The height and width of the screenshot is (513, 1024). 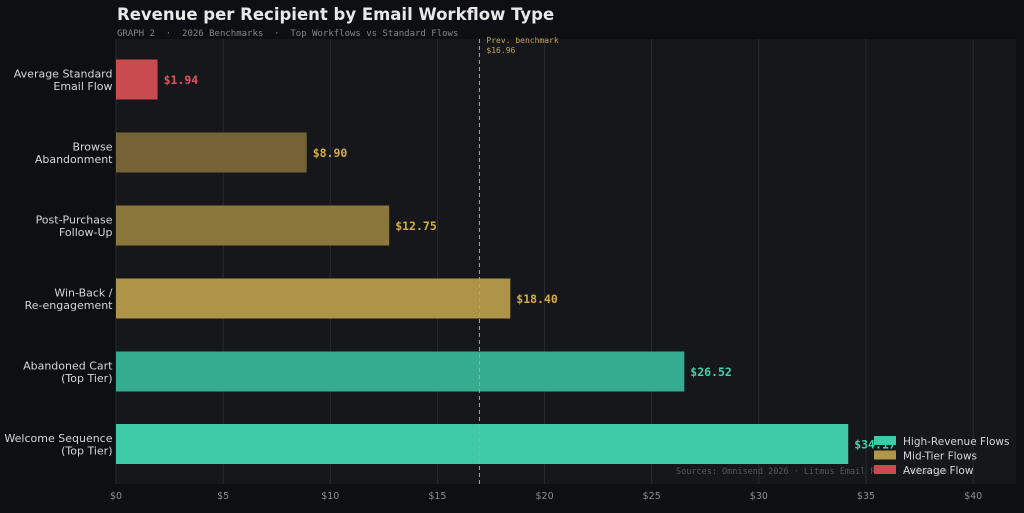 What do you see at coordinates (973, 496) in the screenshot?
I see `x-tick-label: $40` at bounding box center [973, 496].